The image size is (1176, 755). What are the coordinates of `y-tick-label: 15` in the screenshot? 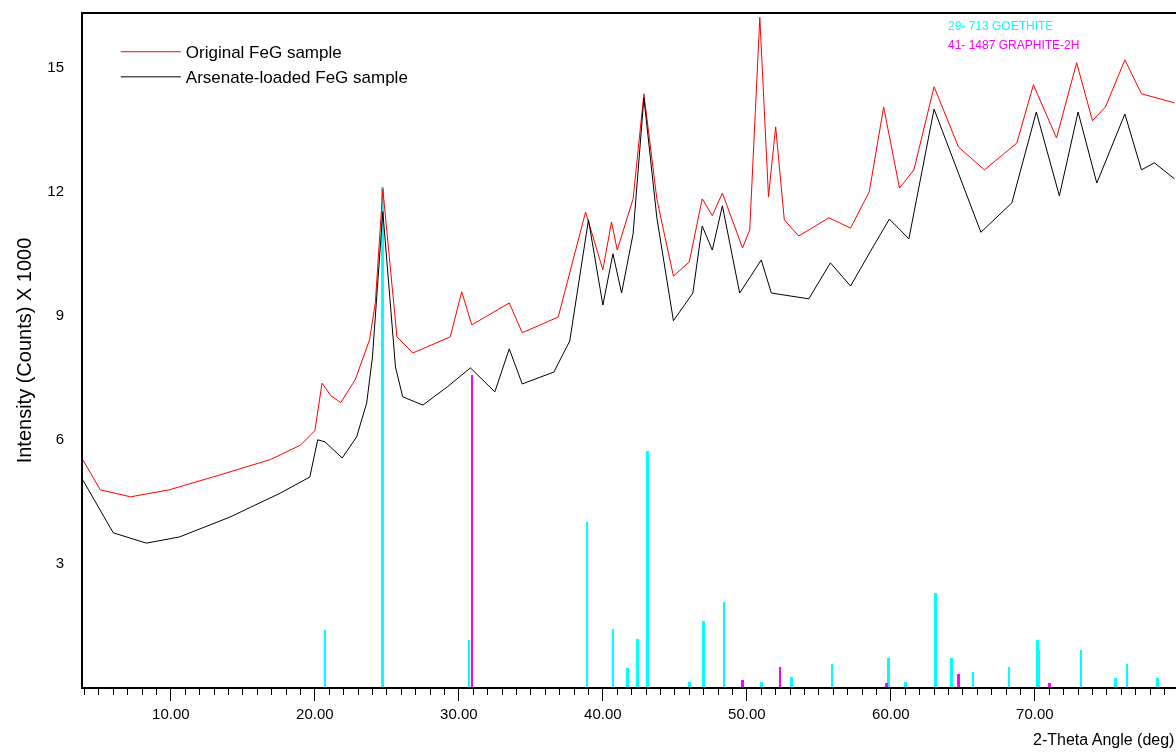 It's located at (55, 67).